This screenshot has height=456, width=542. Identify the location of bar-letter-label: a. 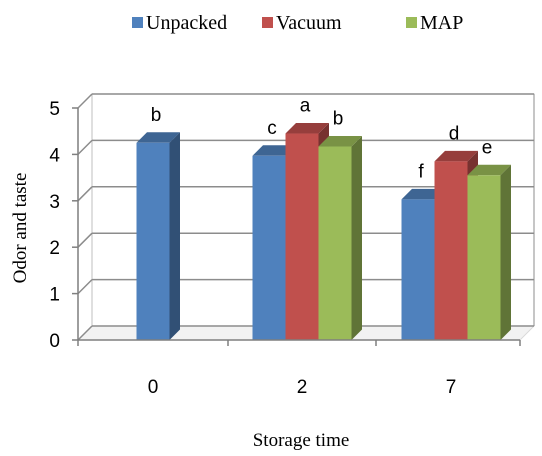
(305, 106).